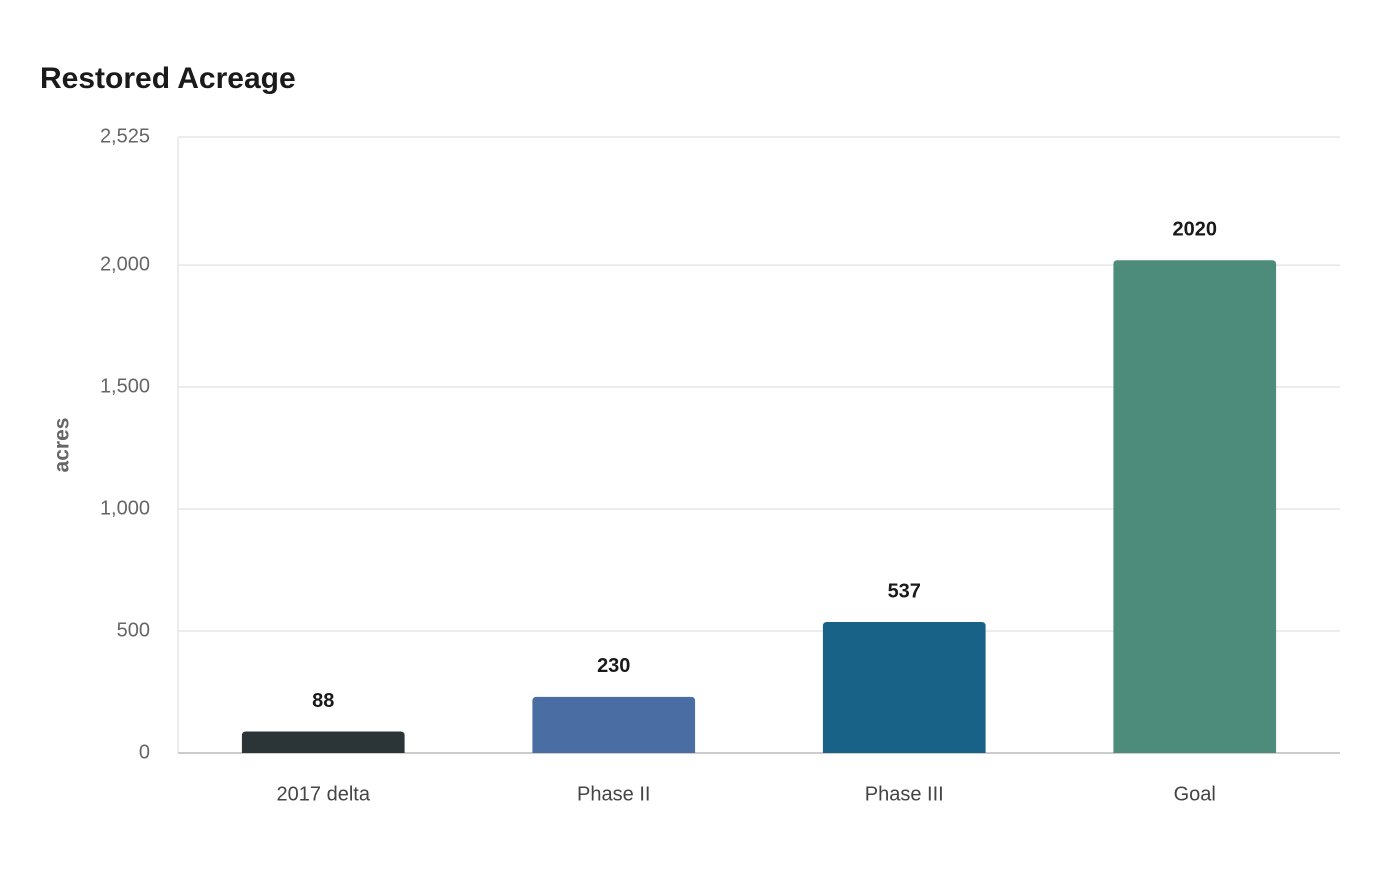 This screenshot has height=880, width=1400. I want to click on data-label: 2020, so click(1195, 229).